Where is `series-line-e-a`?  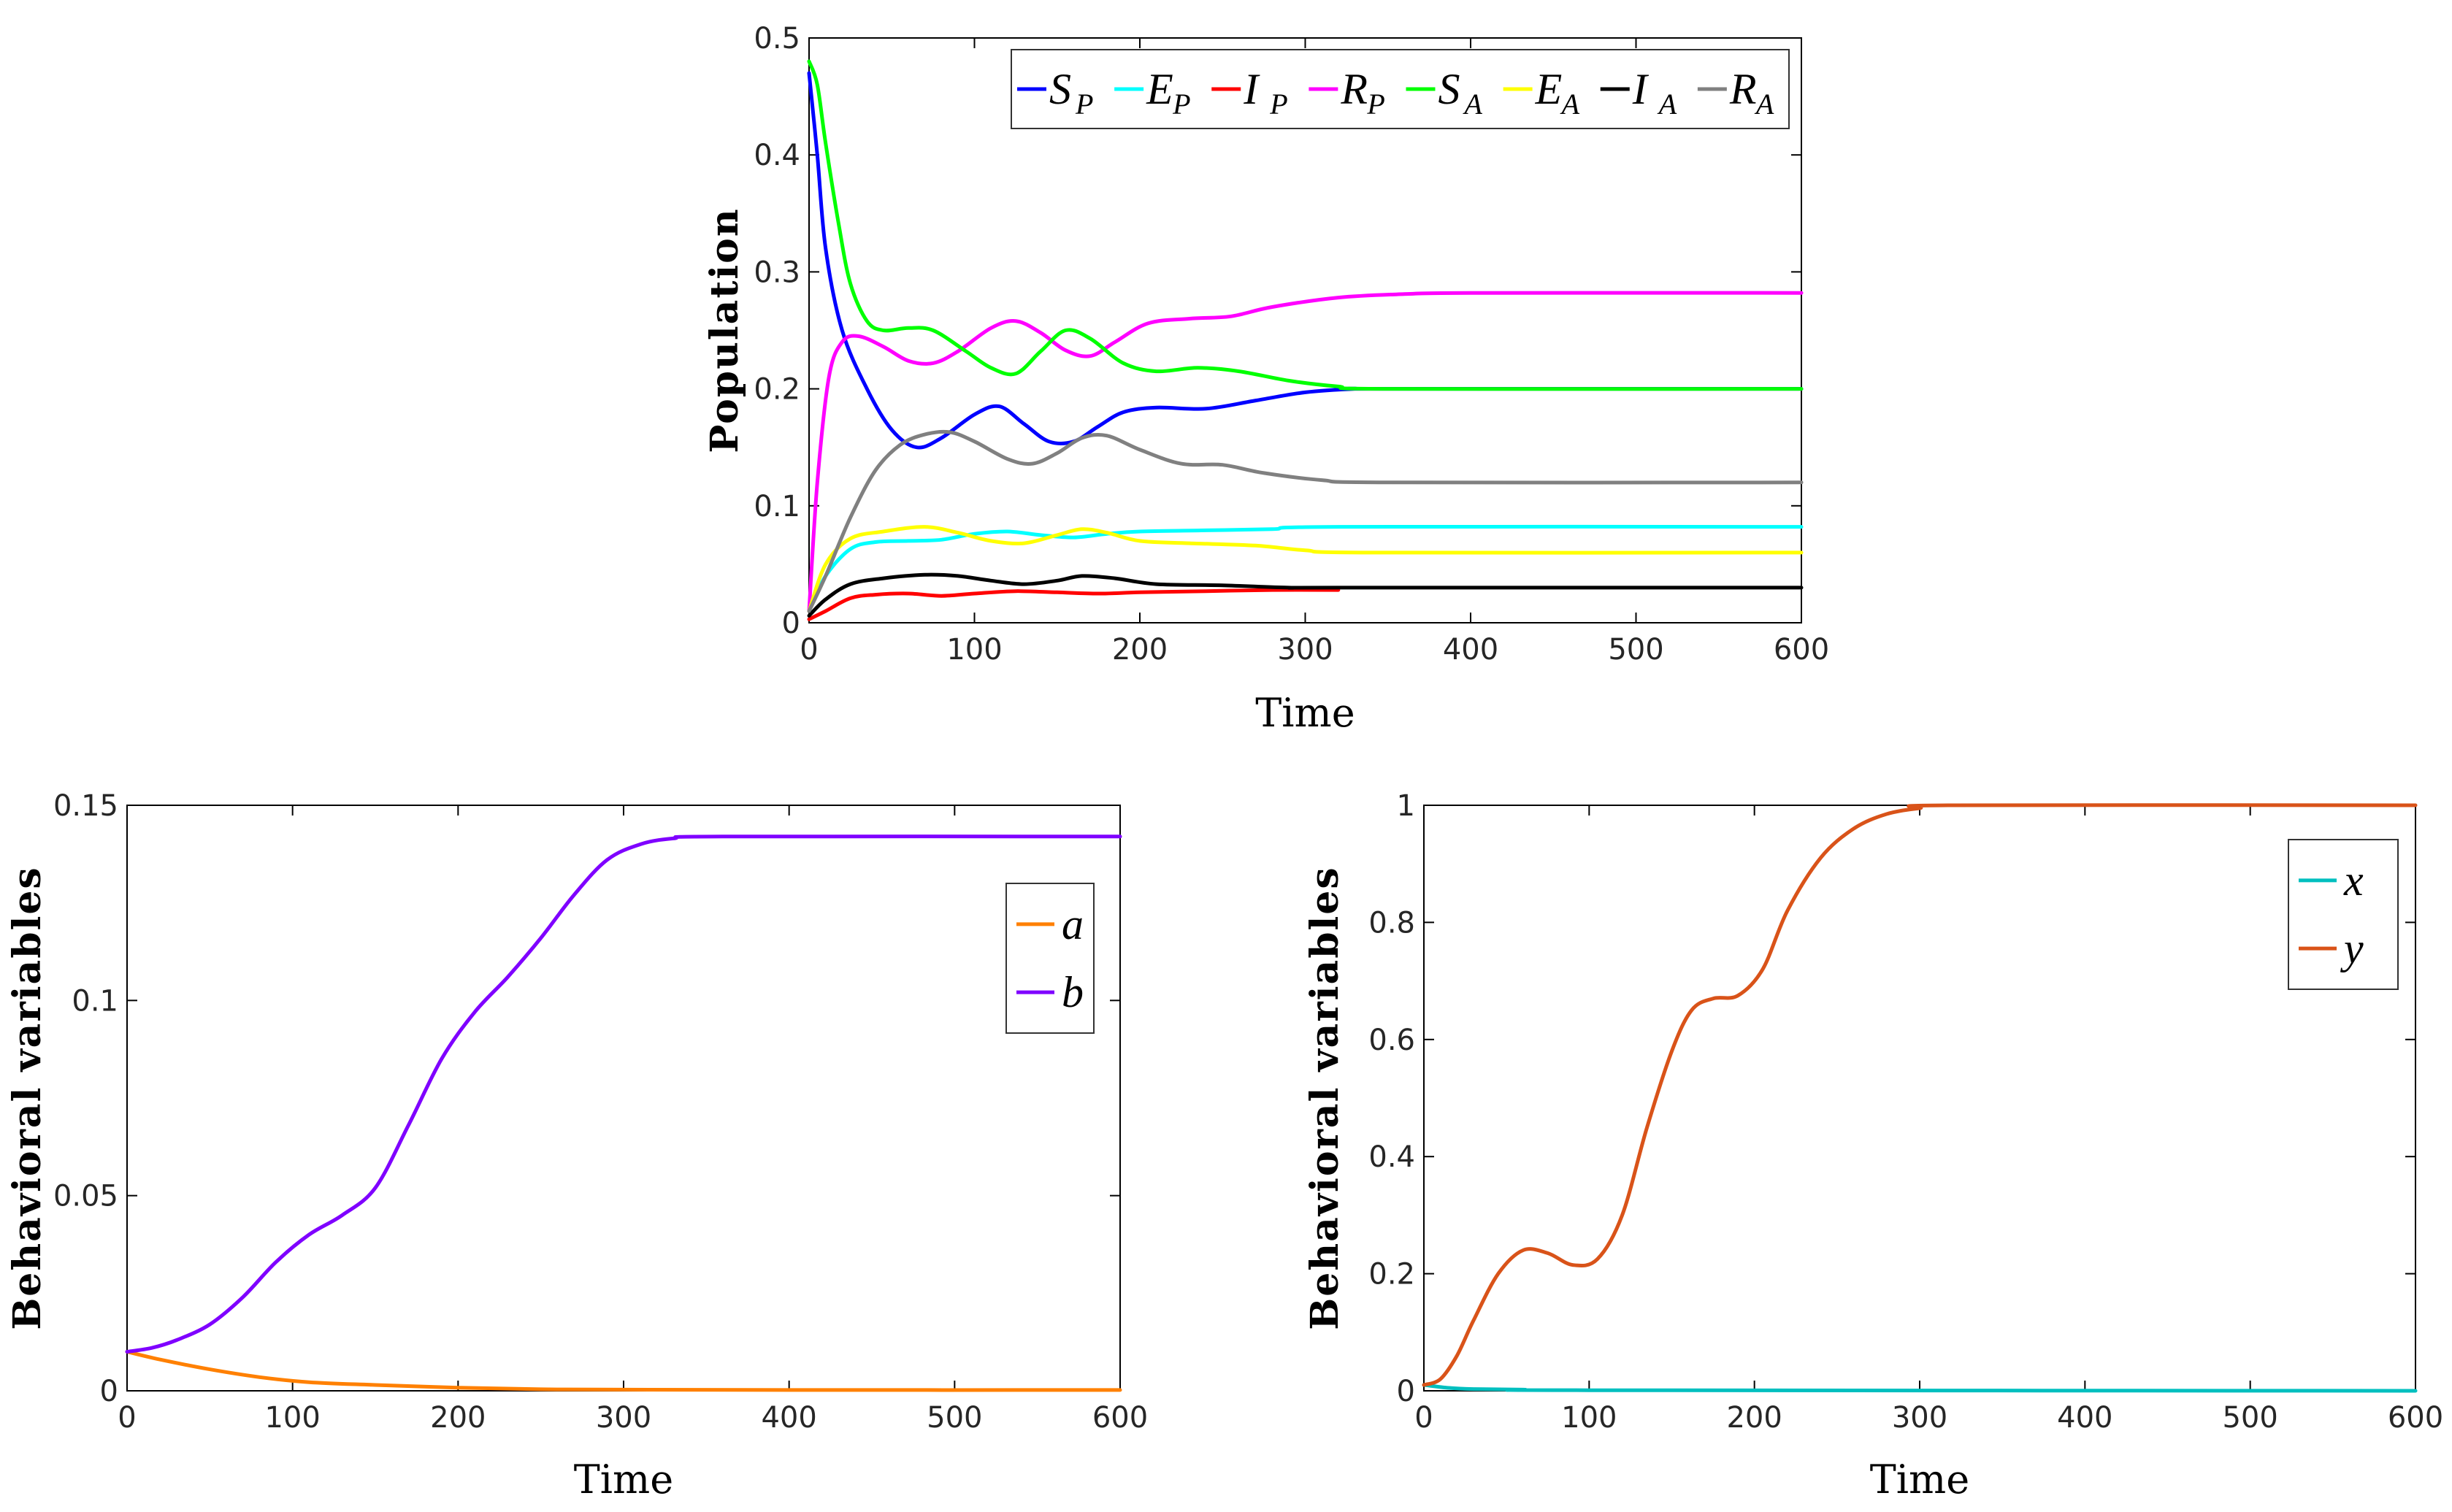
series-line-e-a is located at coordinates (1305, 569).